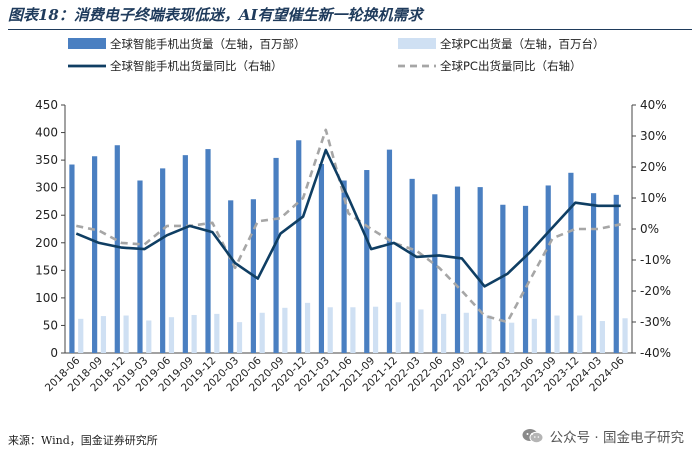 The image size is (700, 455). I want to click on left-tick-label: 50, so click(50, 325).